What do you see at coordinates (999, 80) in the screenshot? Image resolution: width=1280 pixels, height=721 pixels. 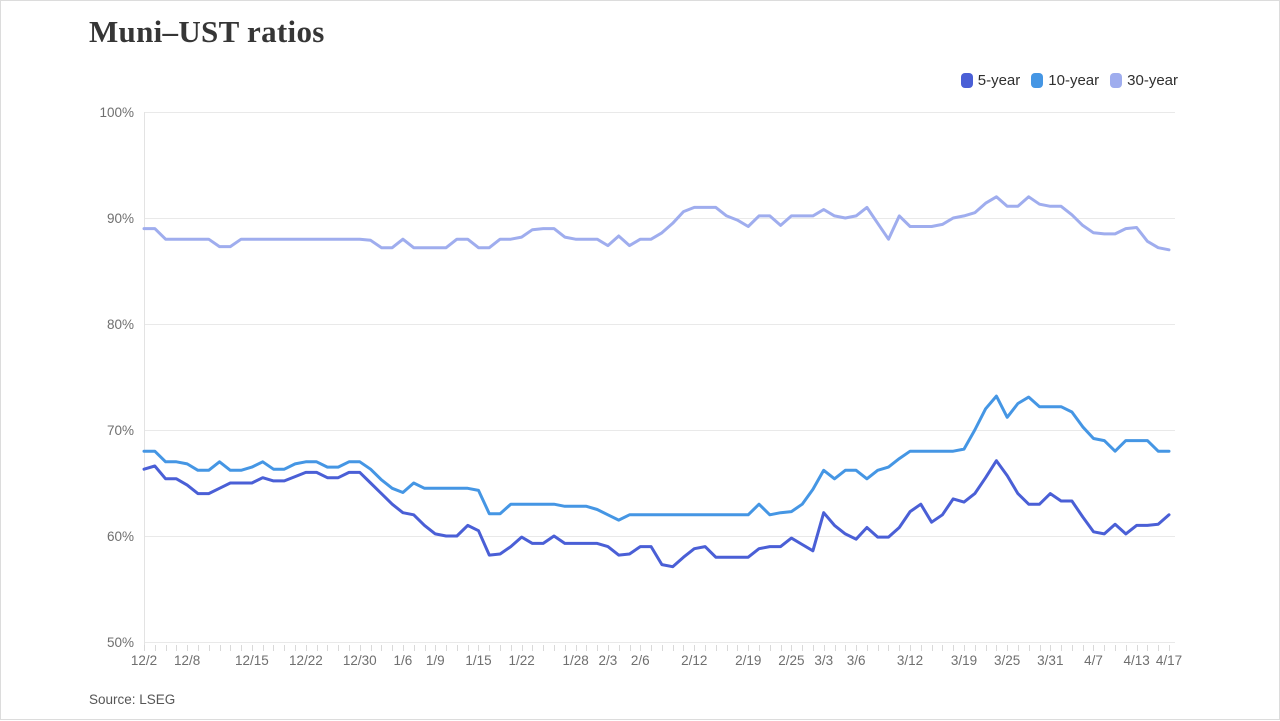 I see `legend-label: 5-year` at bounding box center [999, 80].